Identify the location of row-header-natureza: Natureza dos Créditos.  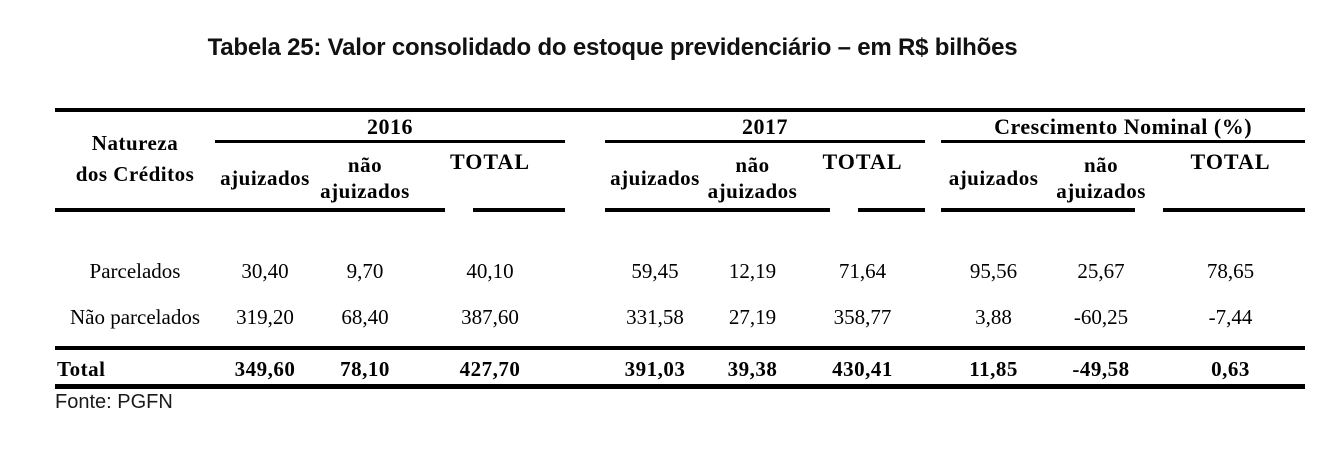
(135, 158).